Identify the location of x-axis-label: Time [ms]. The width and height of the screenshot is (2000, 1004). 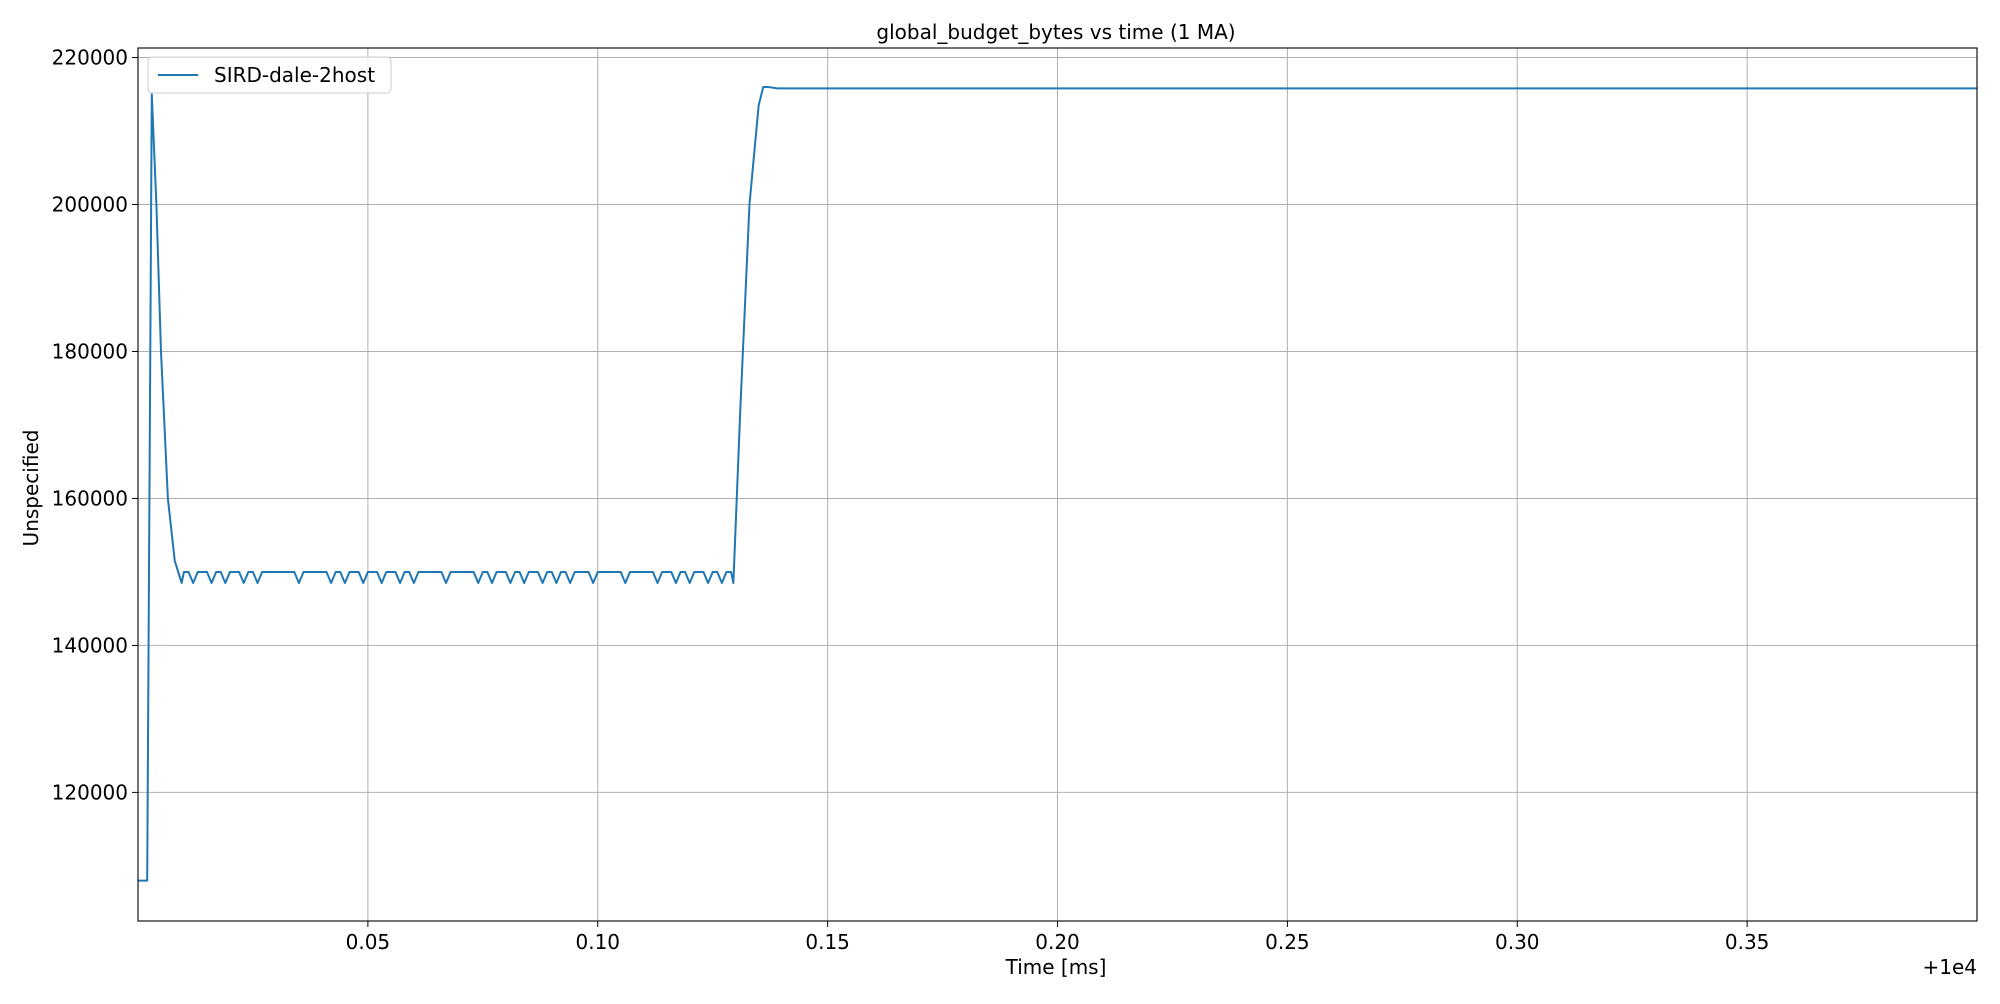
(1056, 967).